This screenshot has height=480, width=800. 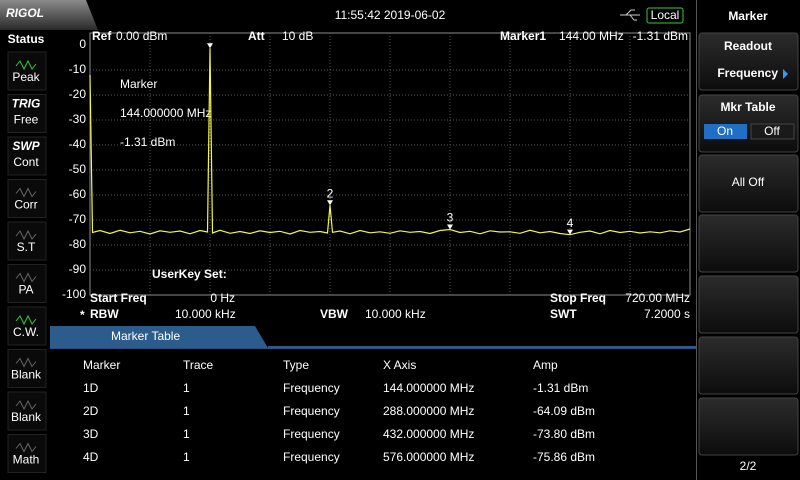 What do you see at coordinates (660, 36) in the screenshot?
I see `marker-amp: -1.31 dBm` at bounding box center [660, 36].